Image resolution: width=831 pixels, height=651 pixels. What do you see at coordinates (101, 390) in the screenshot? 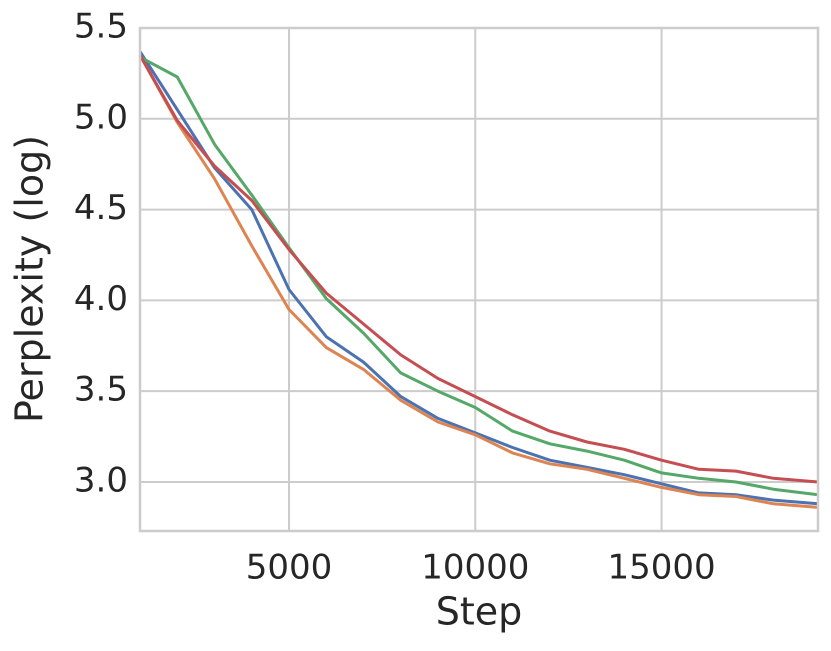
I see `y-tick-label: 3.5` at bounding box center [101, 390].